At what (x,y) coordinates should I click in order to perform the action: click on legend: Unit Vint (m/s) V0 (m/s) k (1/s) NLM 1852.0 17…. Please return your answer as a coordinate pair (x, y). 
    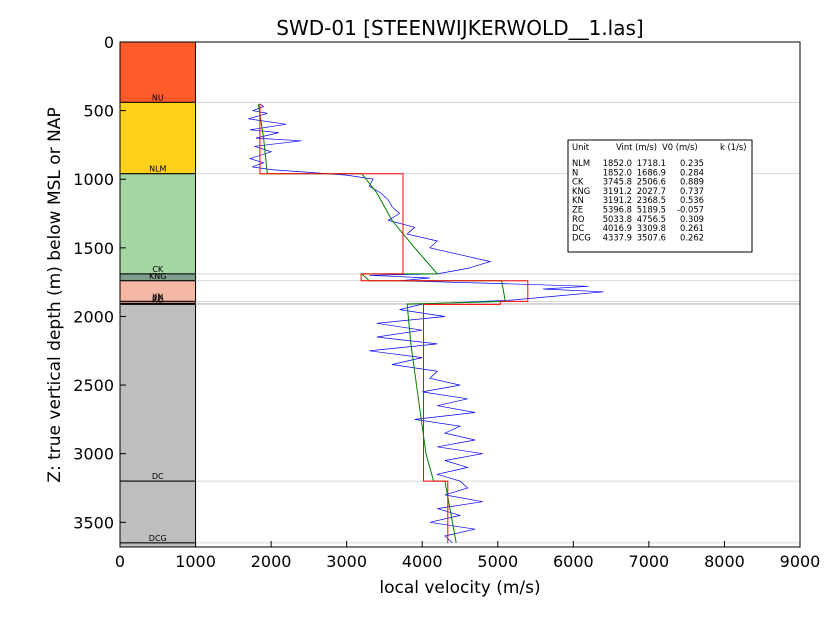
    Looking at the image, I should click on (660, 196).